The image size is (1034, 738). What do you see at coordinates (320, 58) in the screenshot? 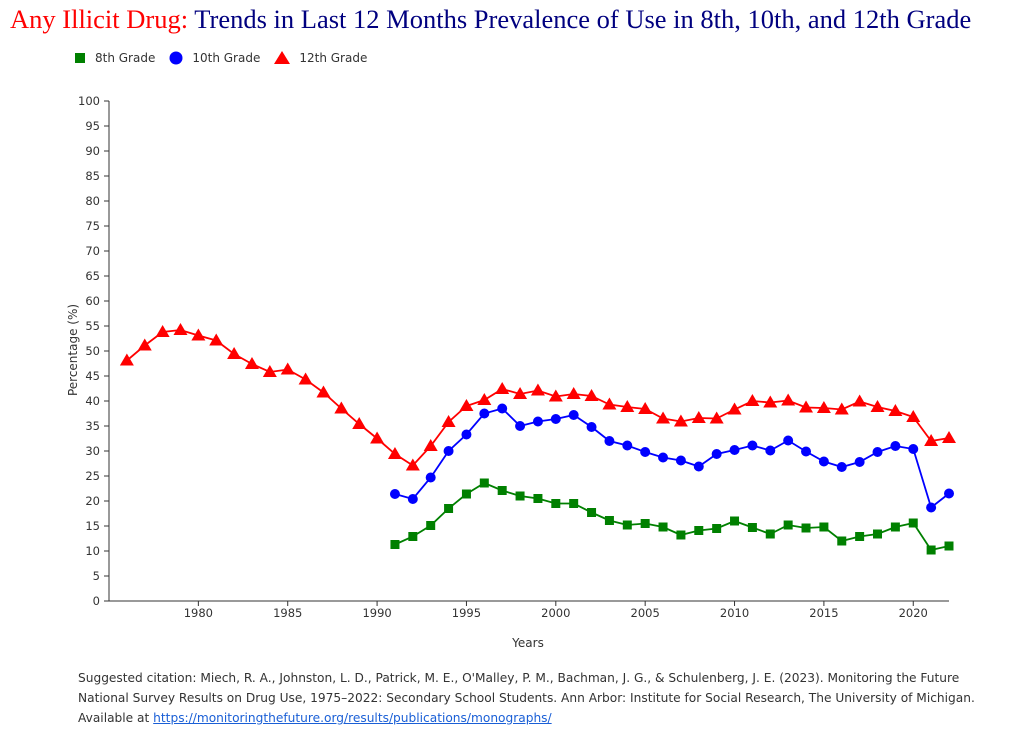
I see `legend-item-12th-grade: 12th Grade` at bounding box center [320, 58].